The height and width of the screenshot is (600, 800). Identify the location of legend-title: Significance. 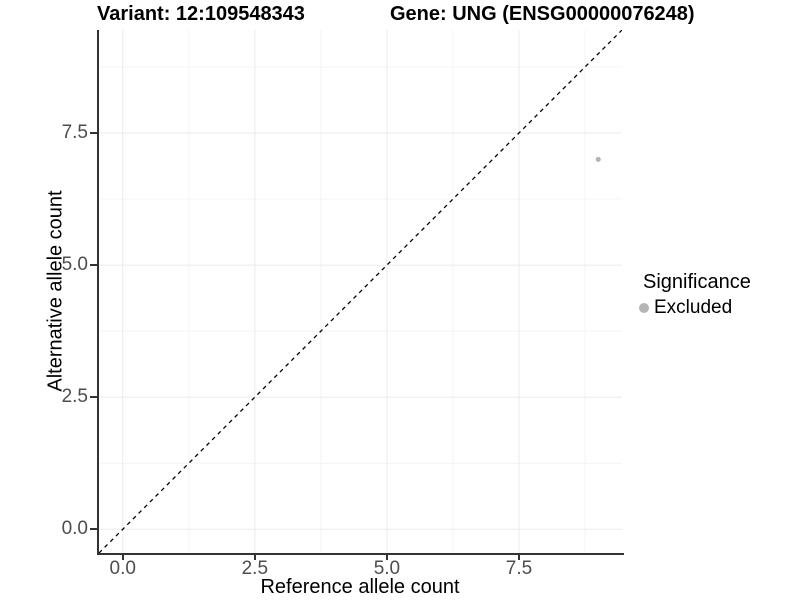
(697, 282).